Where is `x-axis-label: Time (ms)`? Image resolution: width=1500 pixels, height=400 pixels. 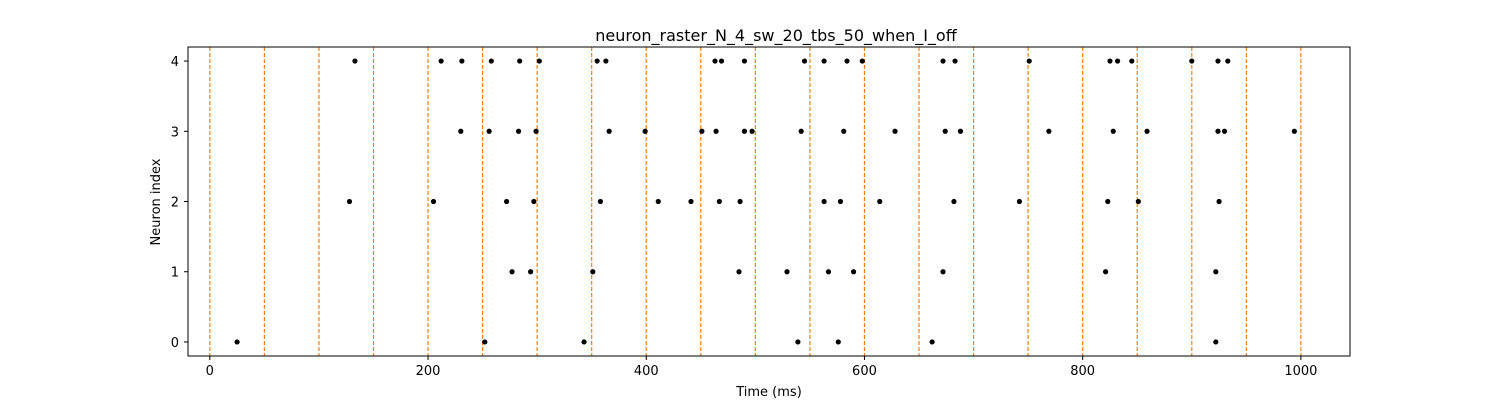 x-axis-label: Time (ms) is located at coordinates (768, 392).